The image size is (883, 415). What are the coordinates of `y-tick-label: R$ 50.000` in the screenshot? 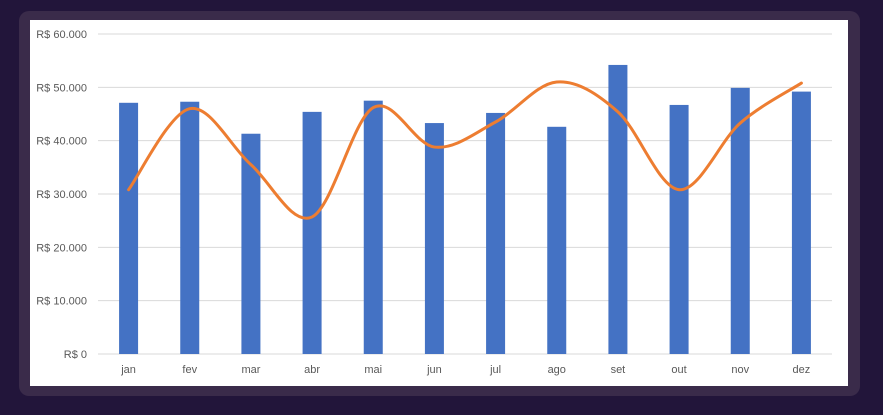 It's located at (61, 88).